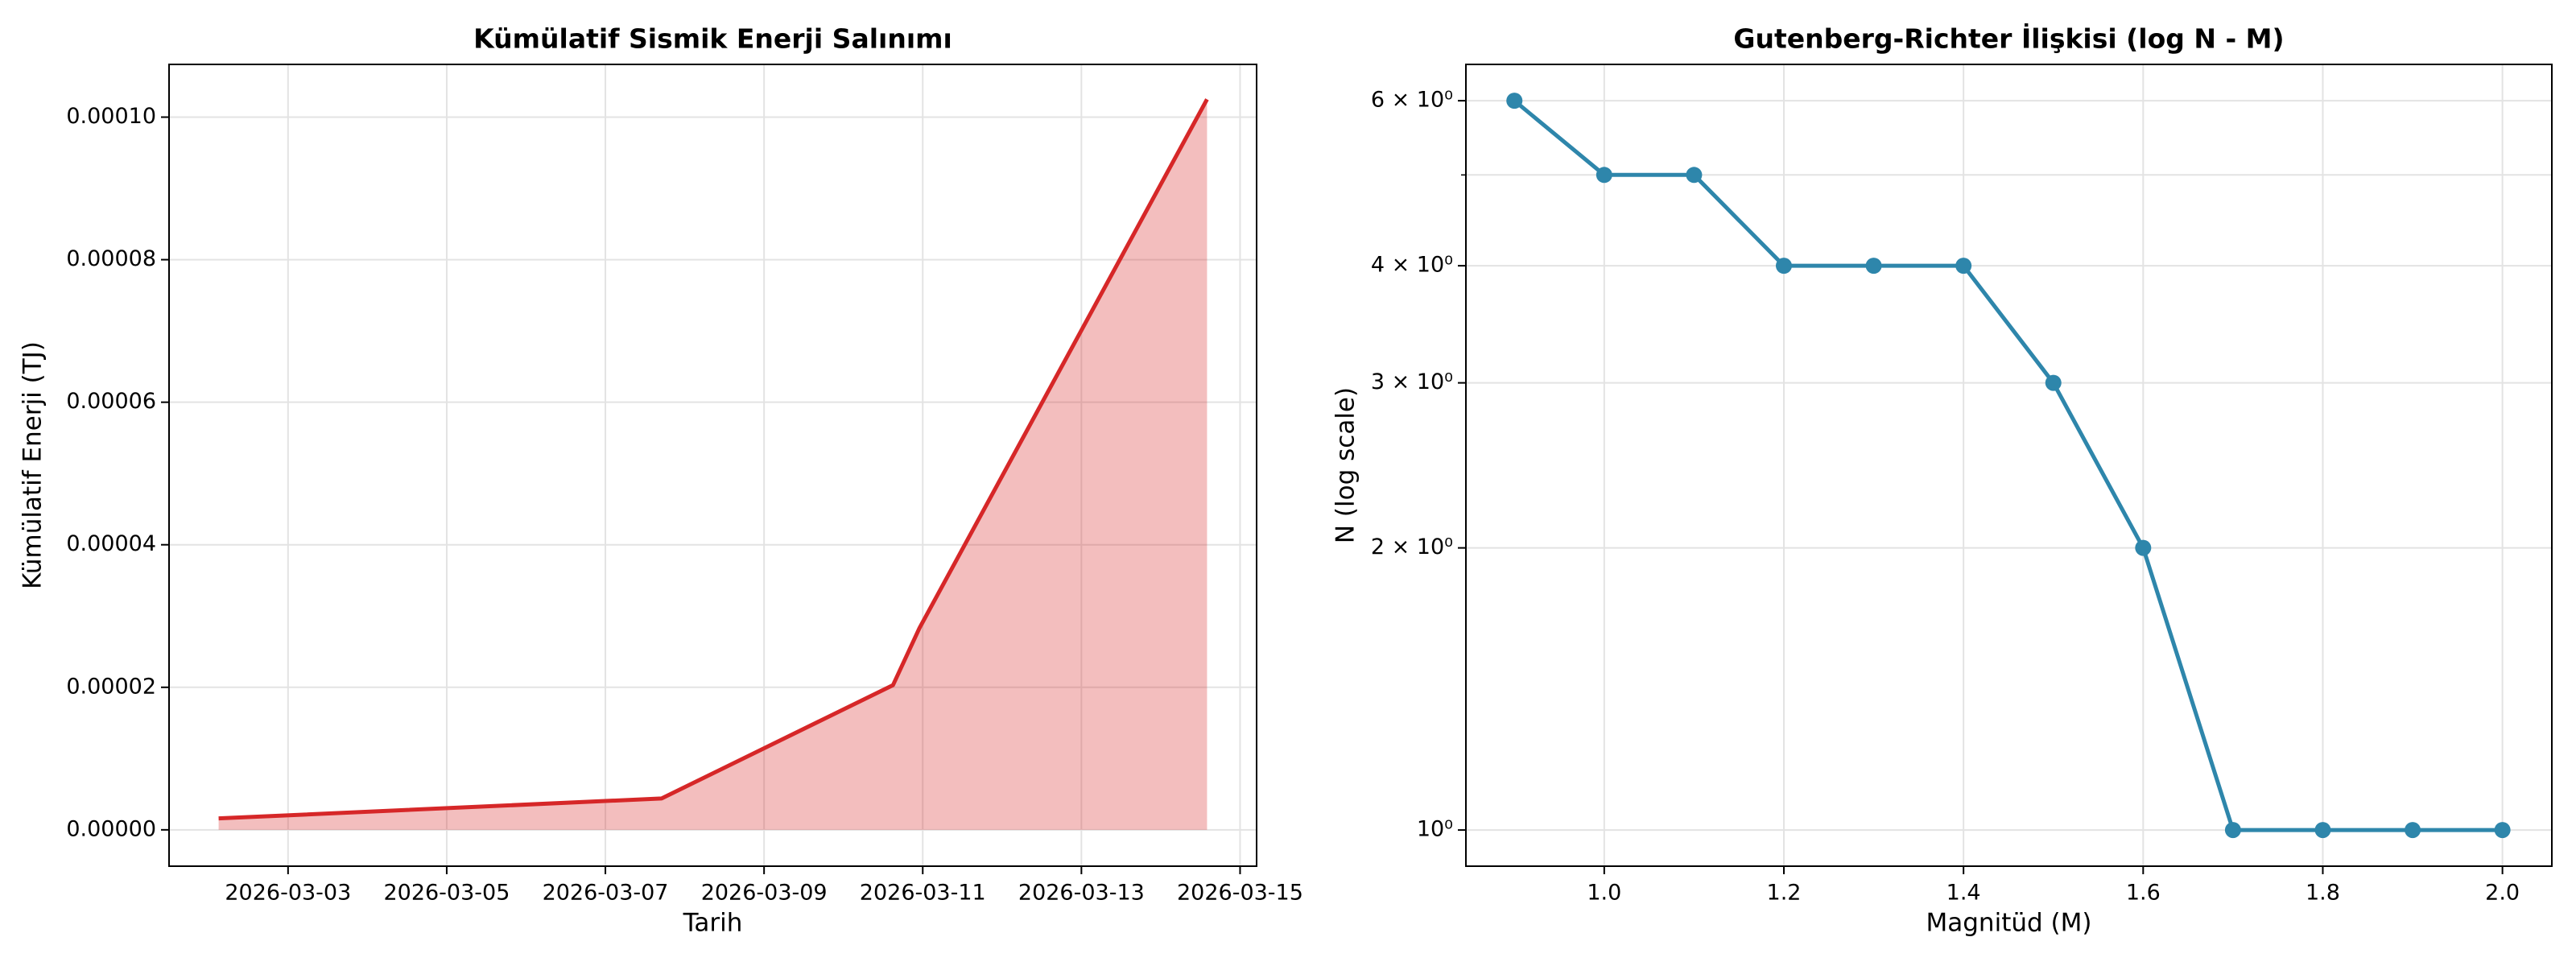  I want to click on x-tick-label: 2.0, so click(2502, 893).